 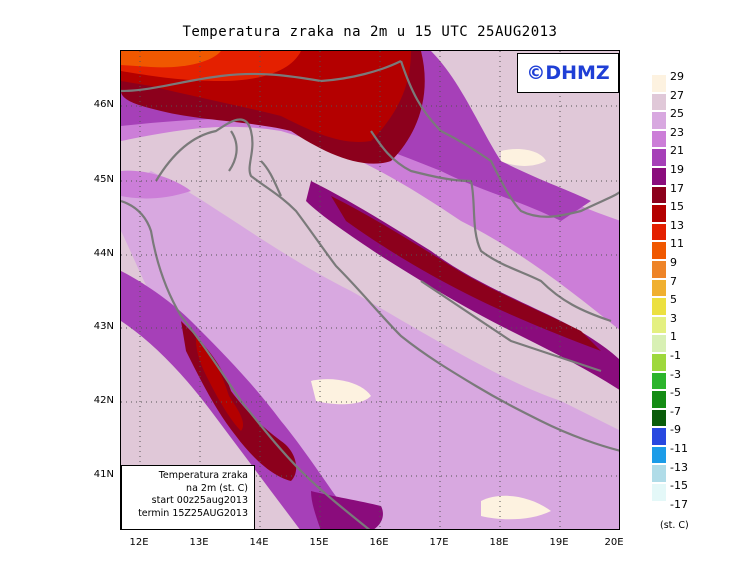 I want to click on colorbar-unit: (st. C), so click(x=674, y=525).